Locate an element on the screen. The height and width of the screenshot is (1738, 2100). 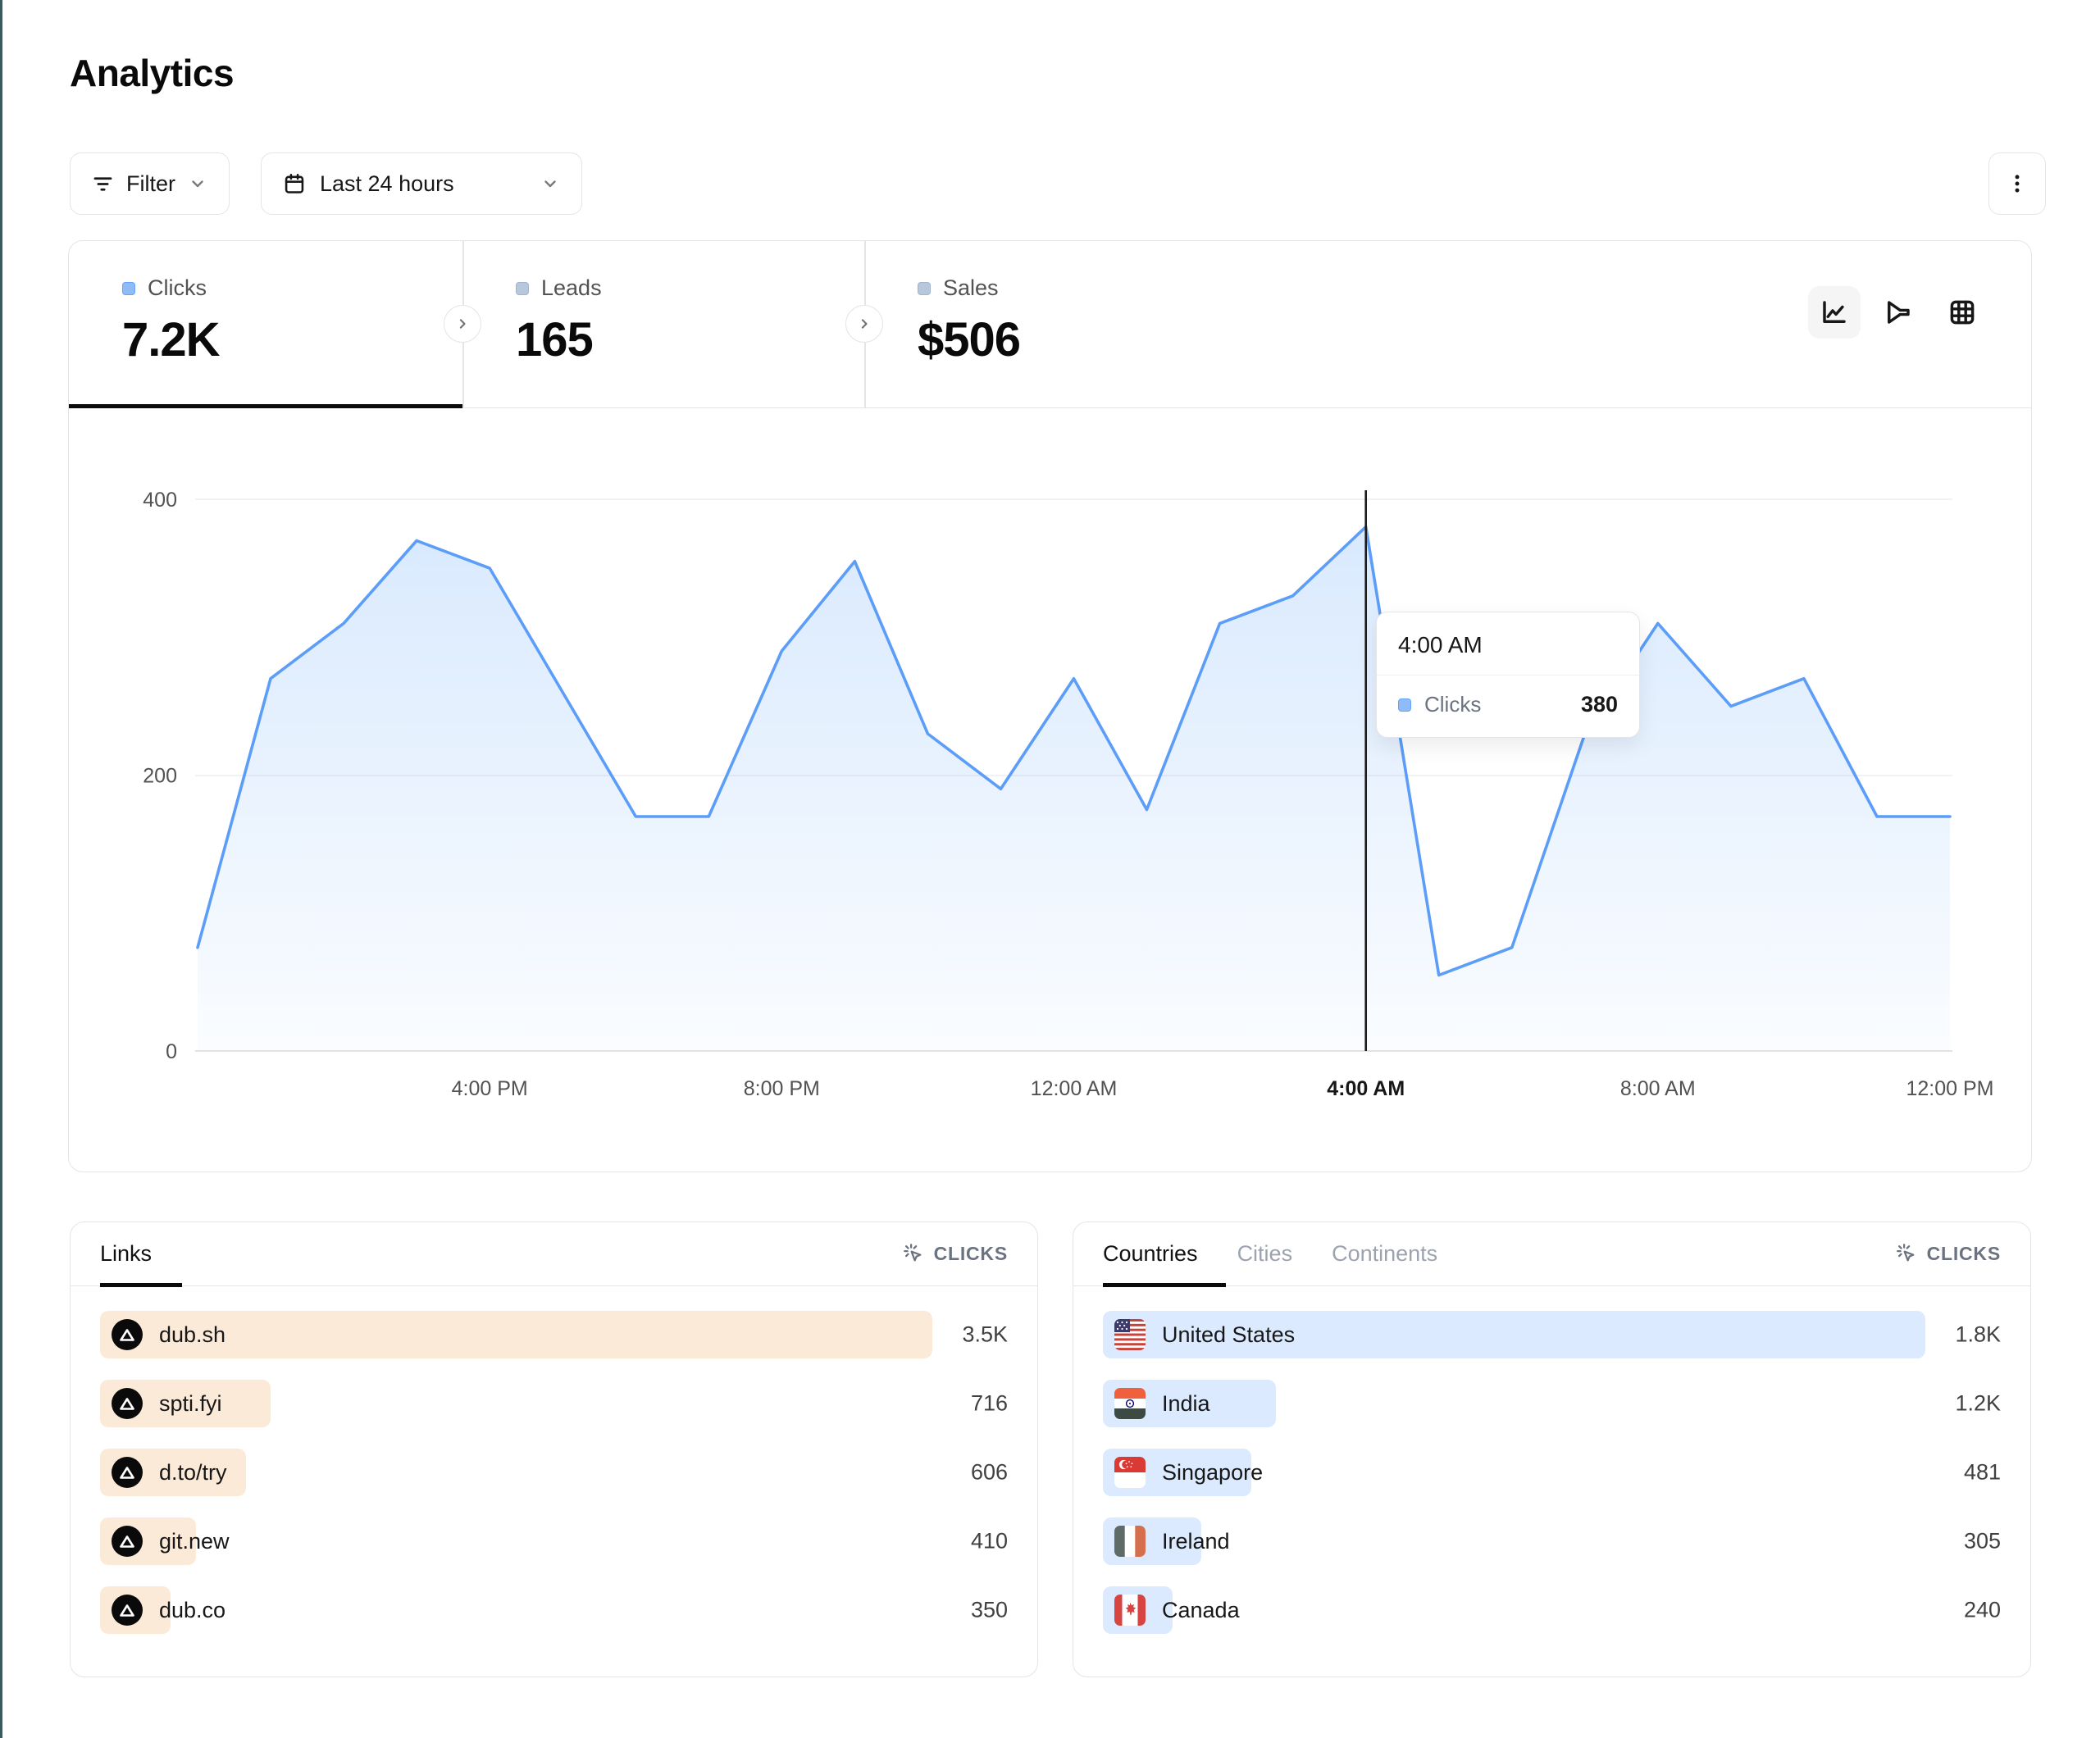
stat-tab-leads: Leads 165 is located at coordinates (663, 324).